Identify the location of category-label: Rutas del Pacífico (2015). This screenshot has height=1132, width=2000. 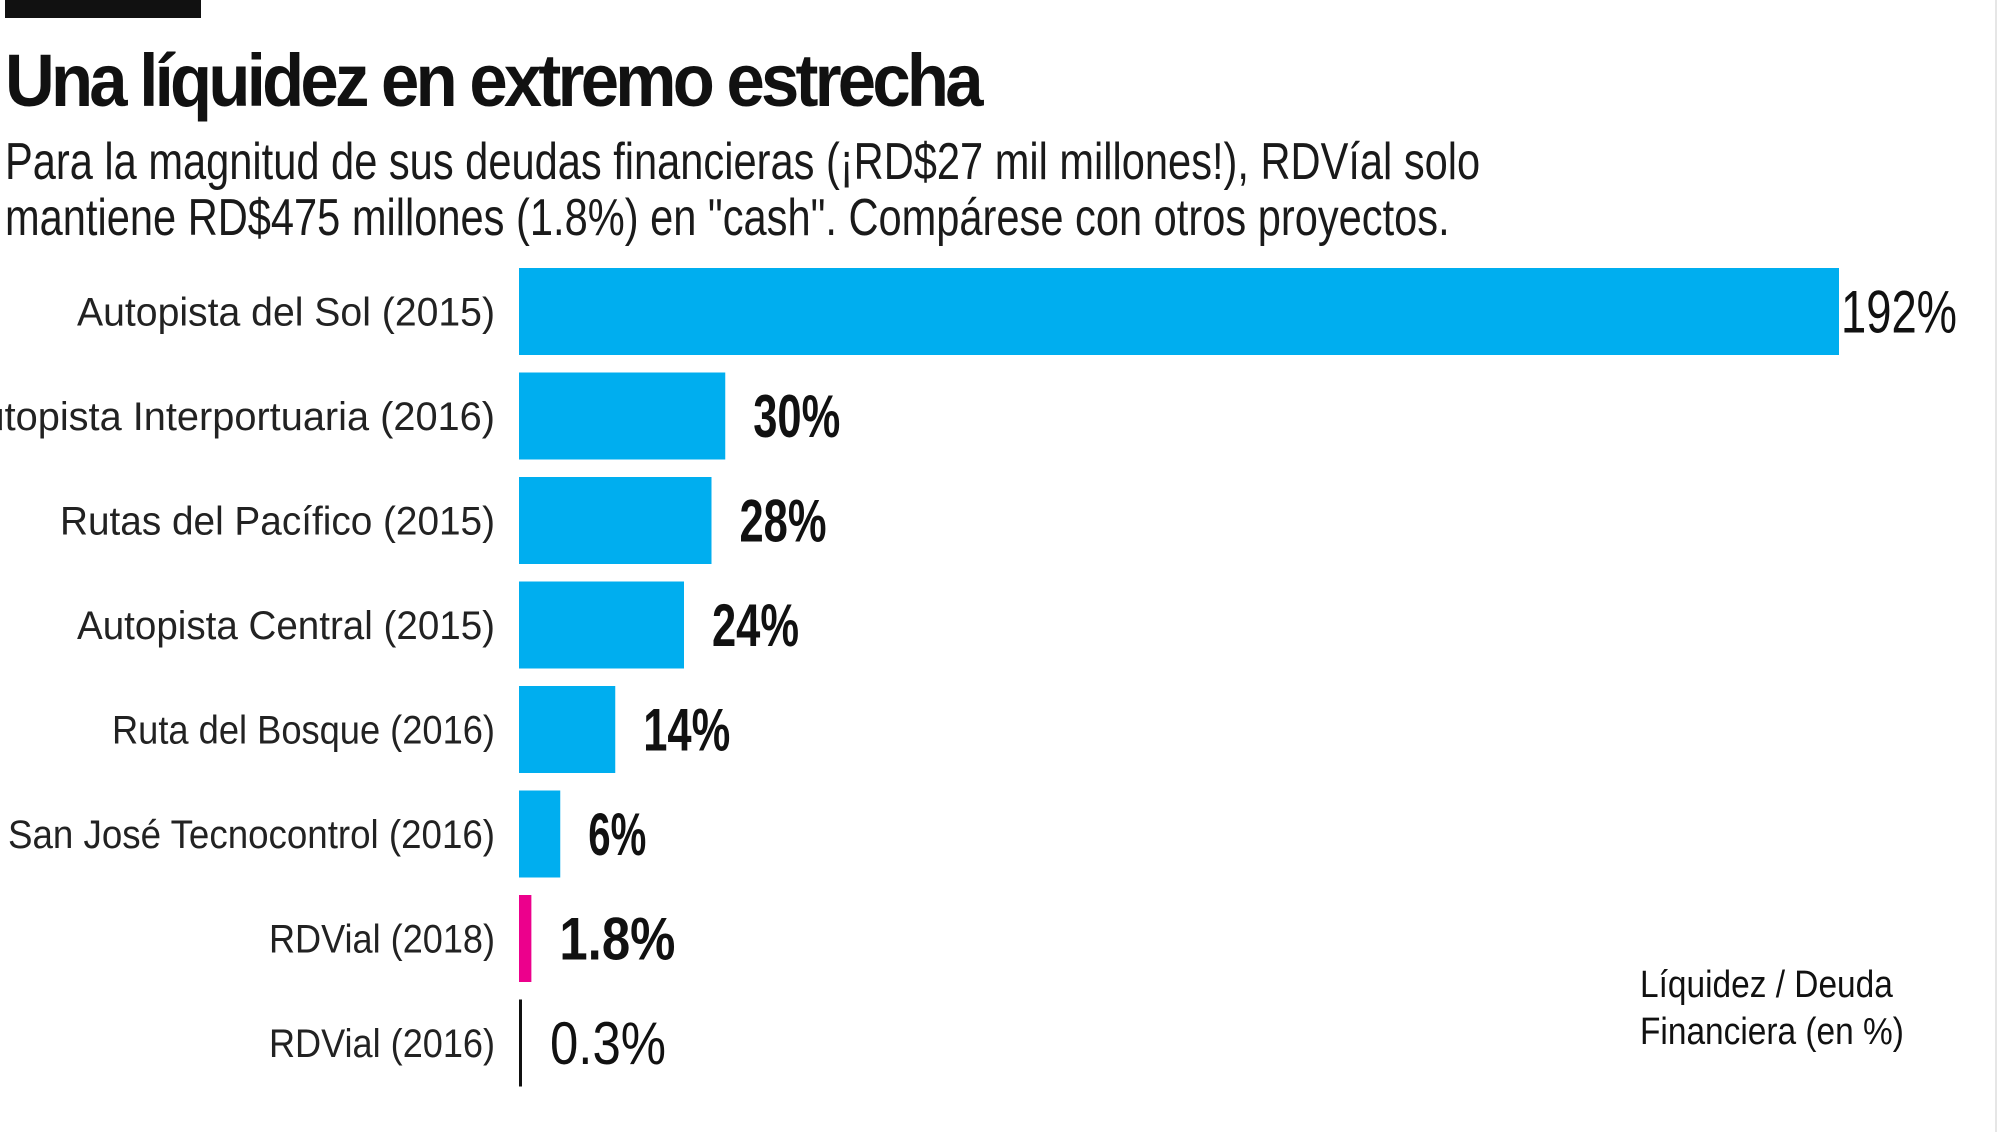
(277, 522).